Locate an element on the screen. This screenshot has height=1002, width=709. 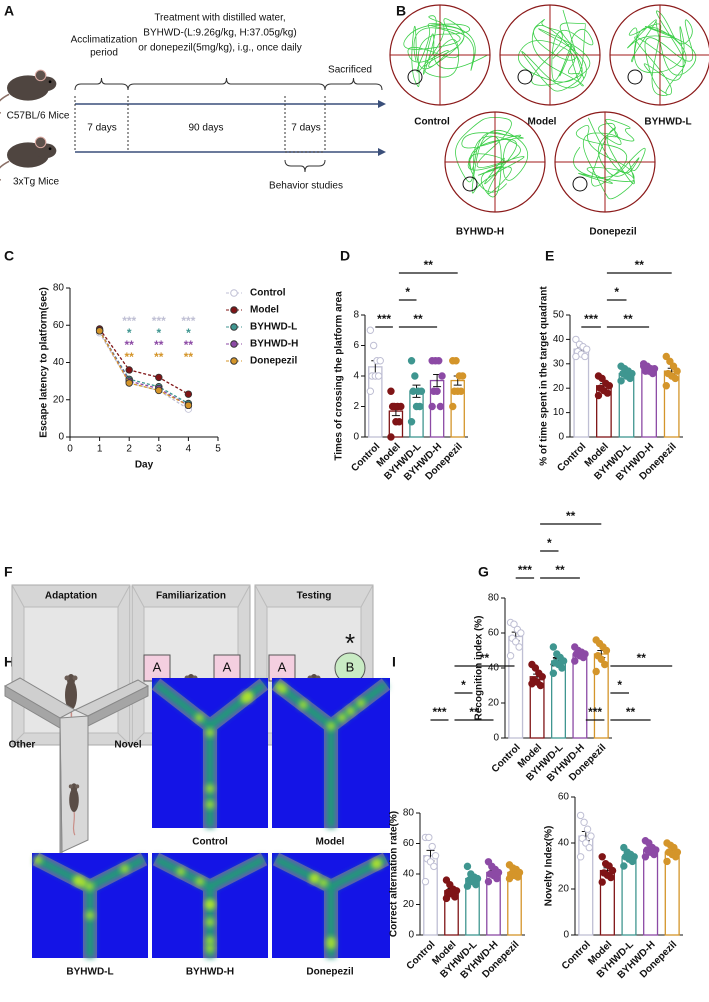
series-line is located at coordinates (144, 368).